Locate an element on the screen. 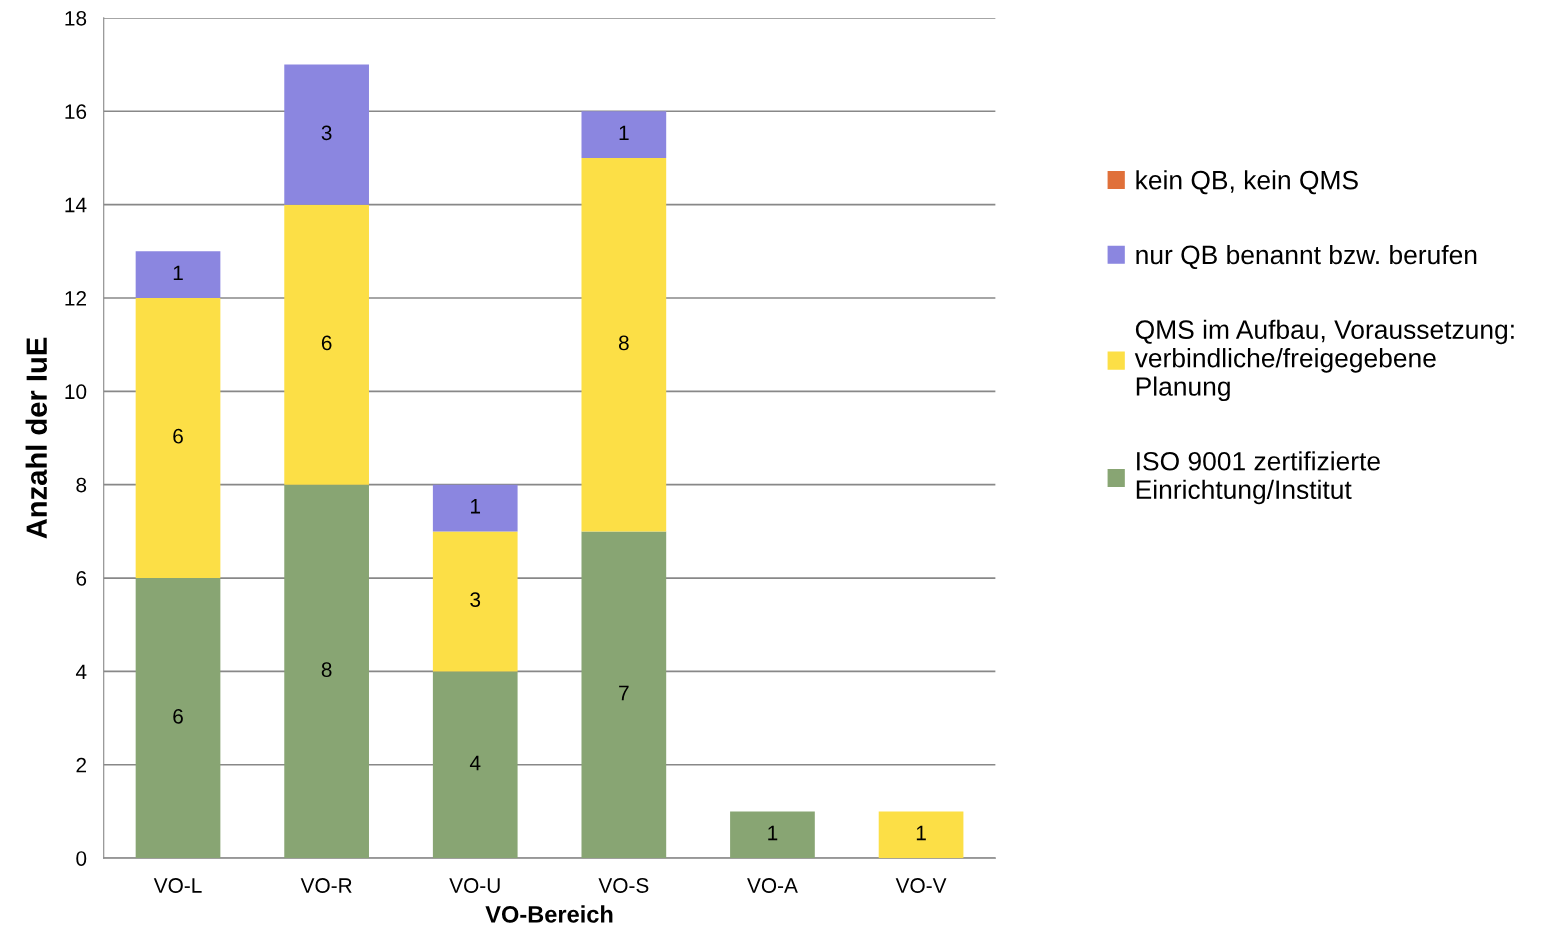 This screenshot has height=943, width=1548. y-tick-label: 6 is located at coordinates (81, 578).